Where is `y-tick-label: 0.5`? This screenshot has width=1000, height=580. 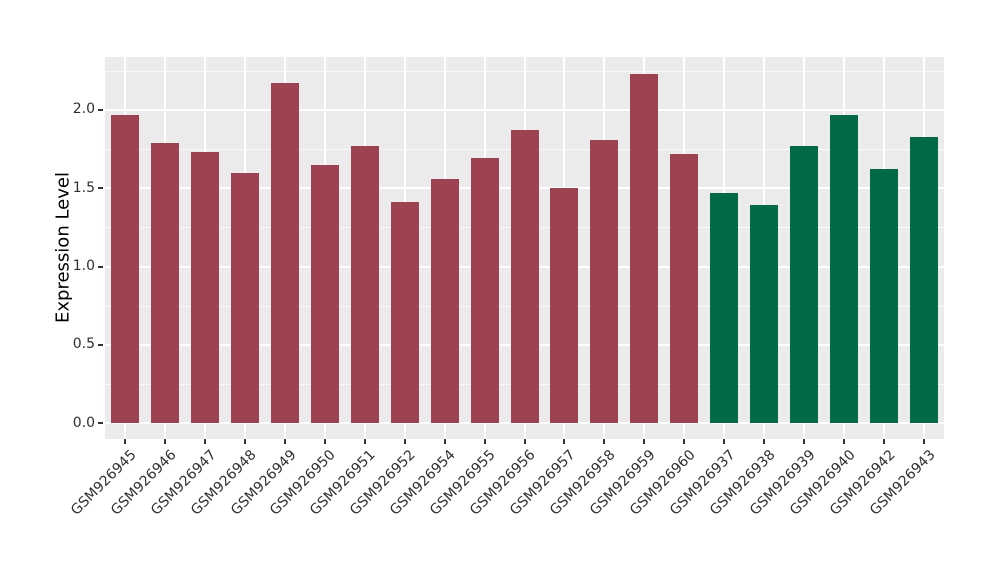 y-tick-label: 0.5 is located at coordinates (83, 344).